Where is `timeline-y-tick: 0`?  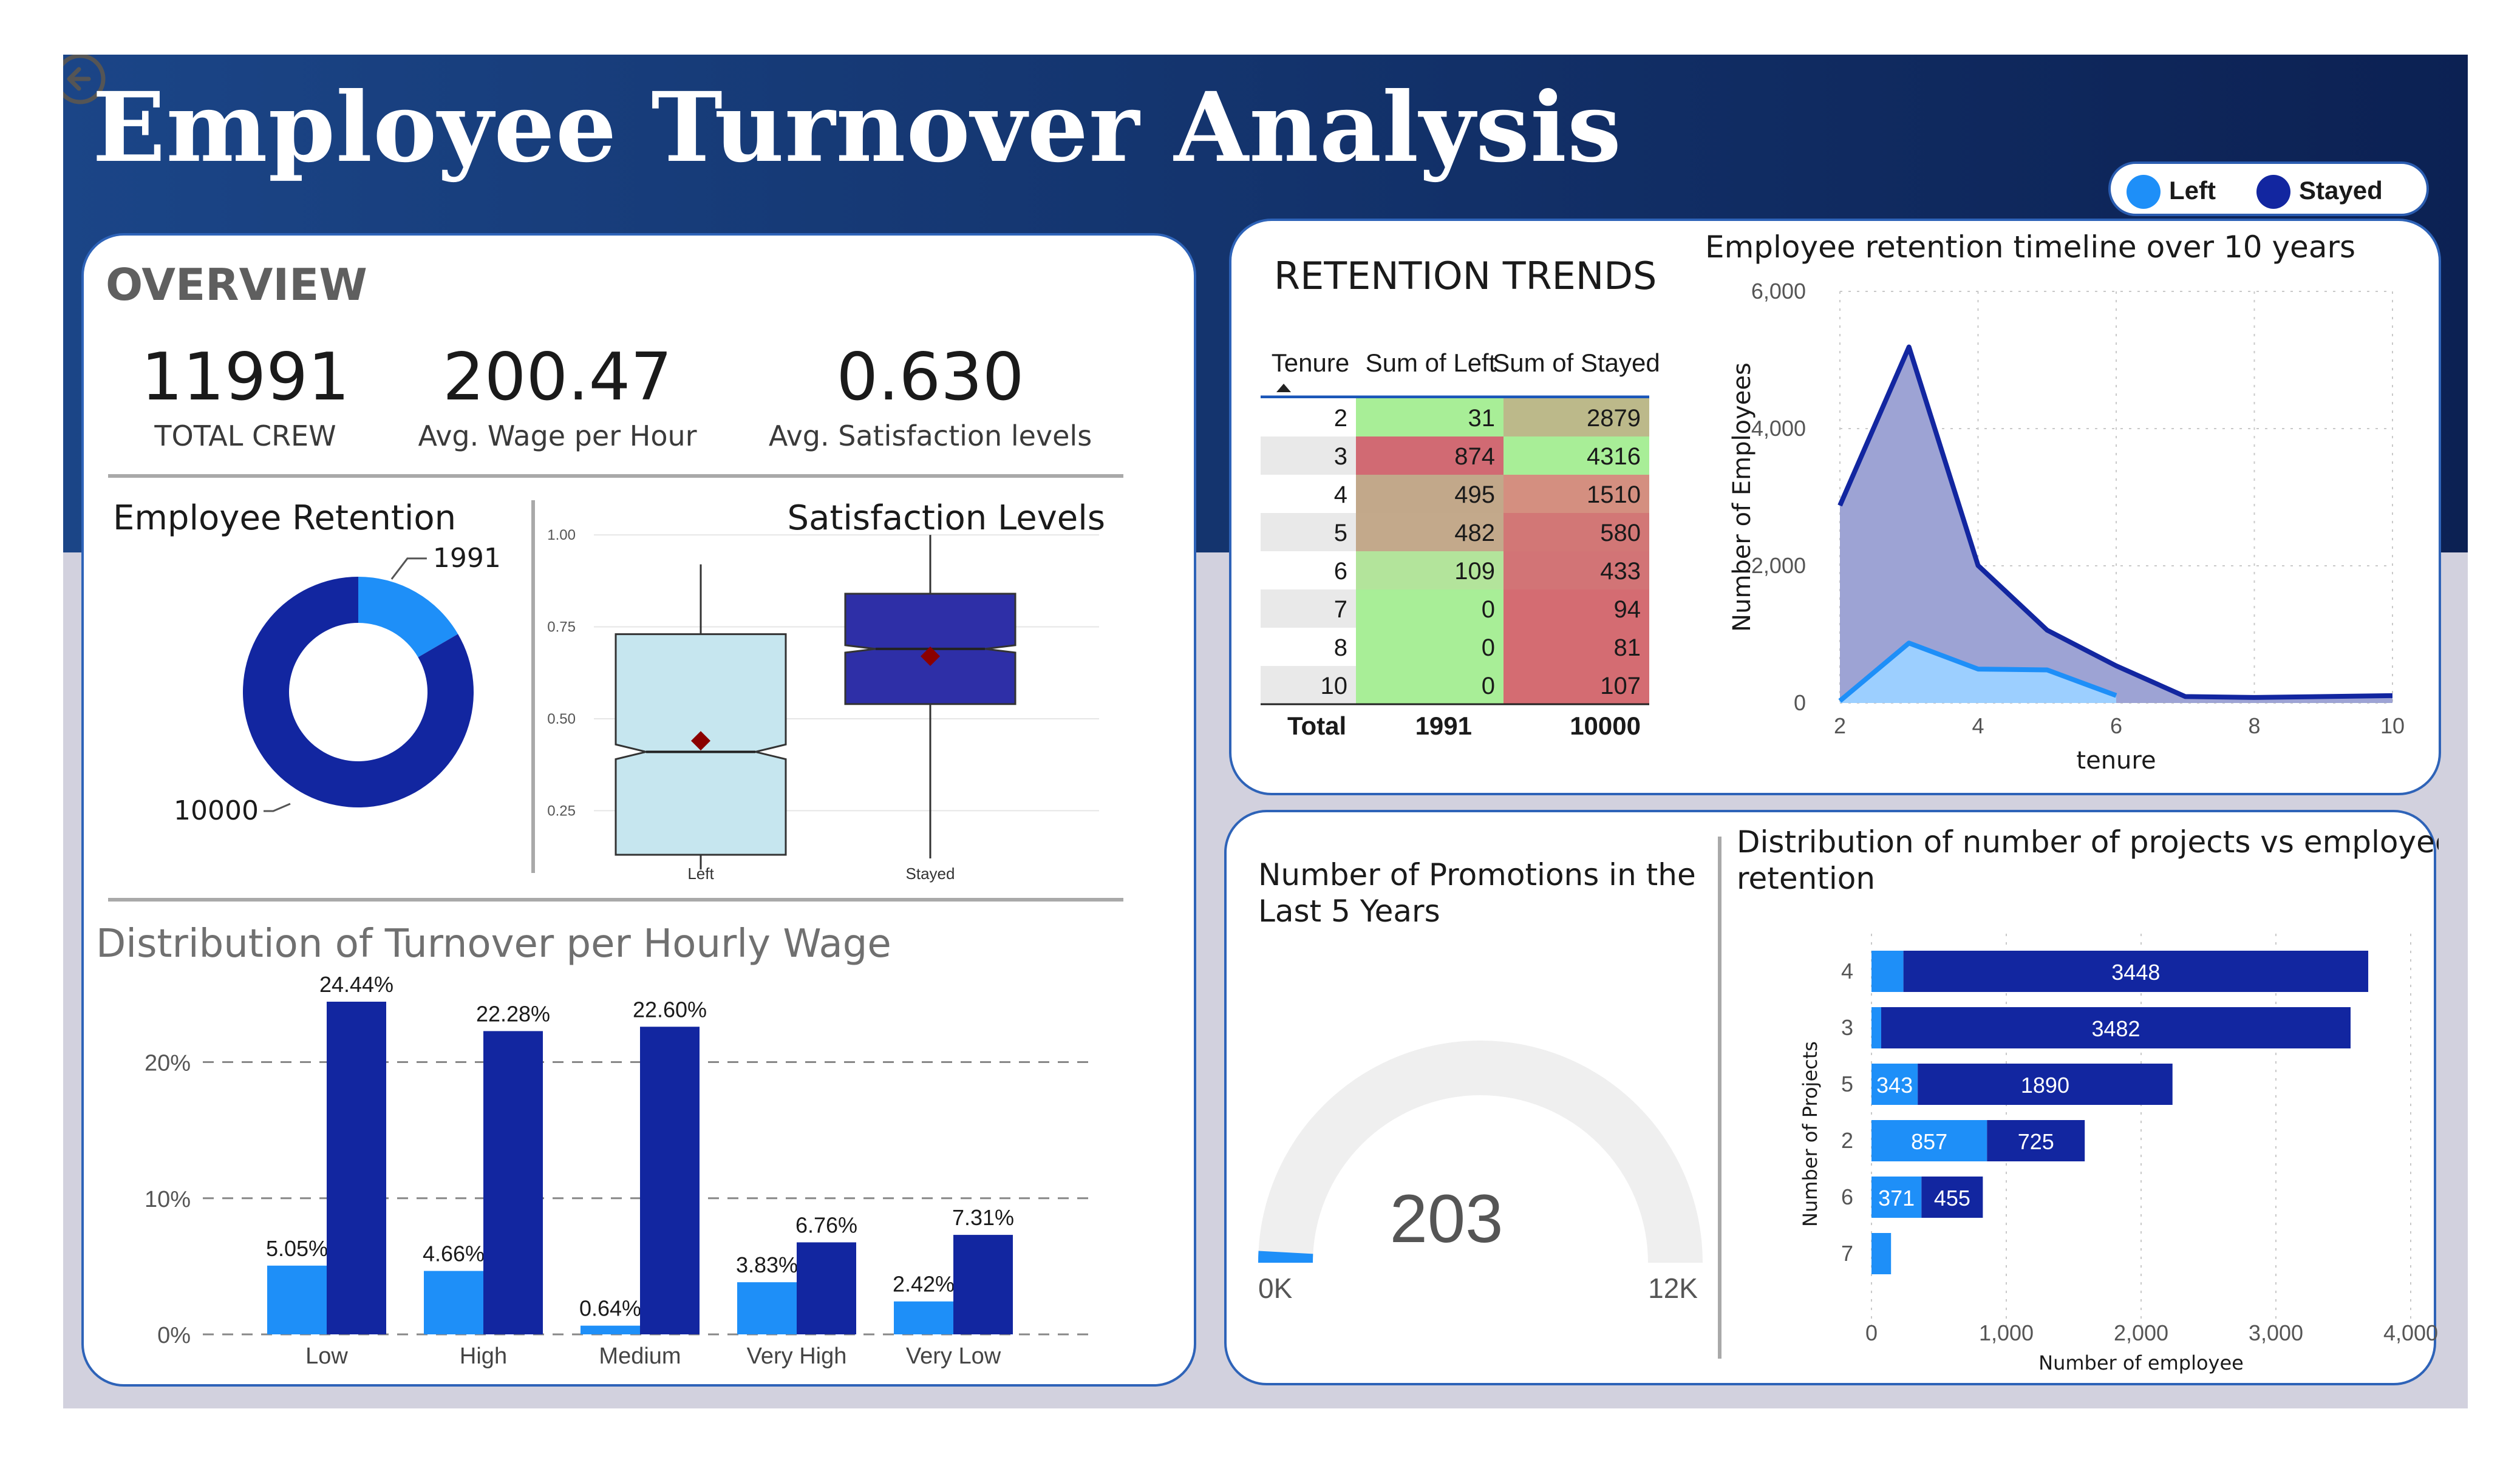 timeline-y-tick: 0 is located at coordinates (1800, 702).